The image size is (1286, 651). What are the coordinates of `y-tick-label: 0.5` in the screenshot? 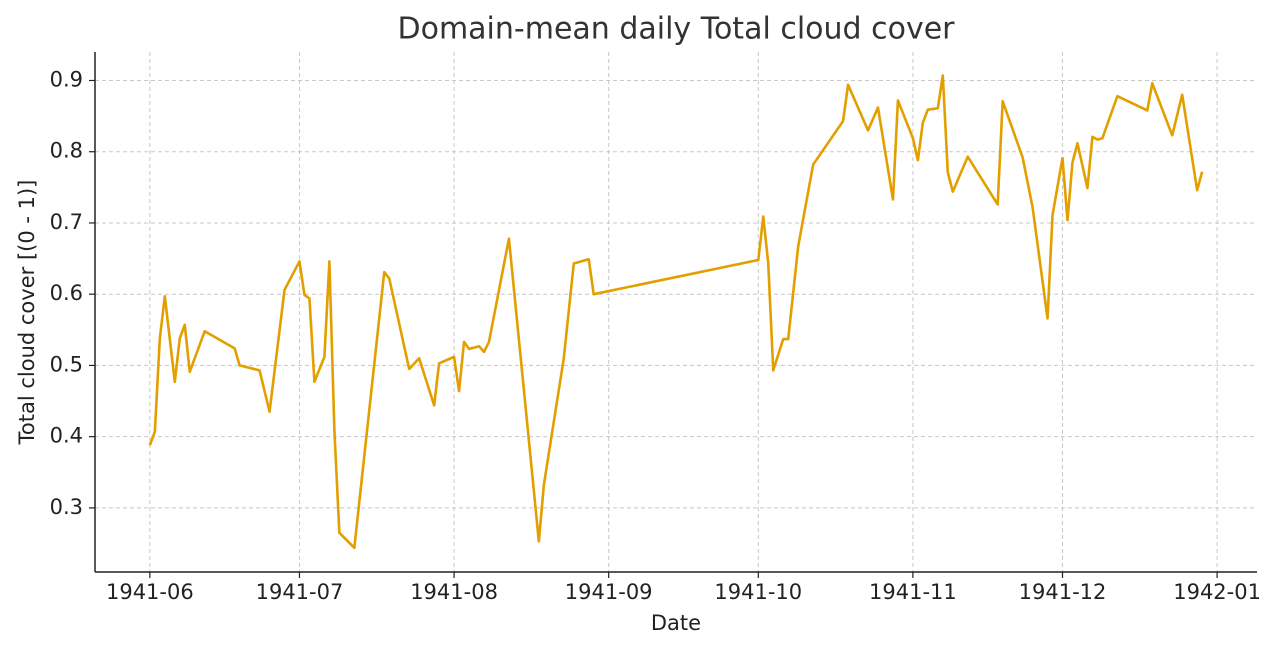 It's located at (66, 364).